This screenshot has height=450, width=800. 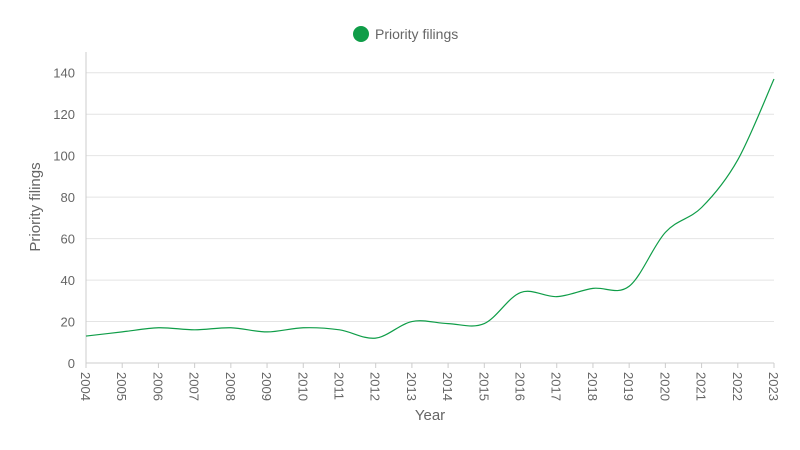 What do you see at coordinates (35, 206) in the screenshot?
I see `y-axis-title: Priority filings` at bounding box center [35, 206].